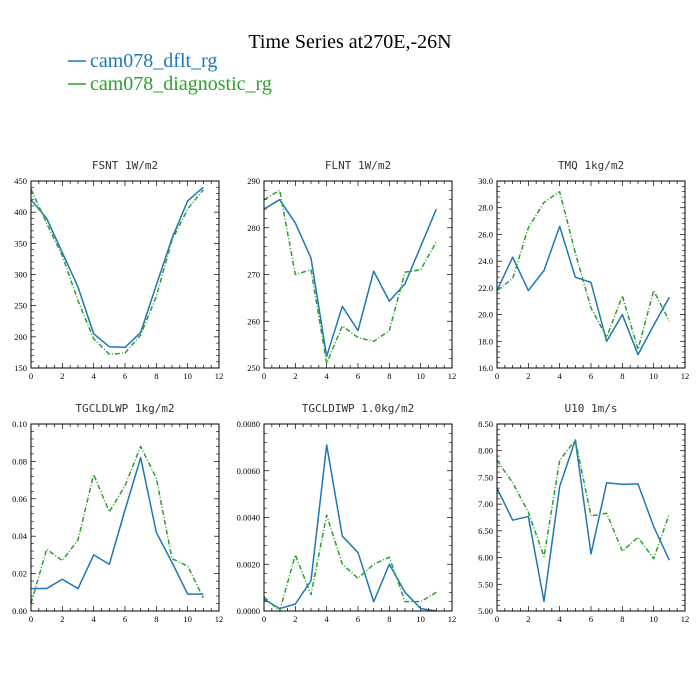 This screenshot has width=700, height=700. Describe the element at coordinates (485, 451) in the screenshot. I see `y-tick-label: 8.00` at that location.